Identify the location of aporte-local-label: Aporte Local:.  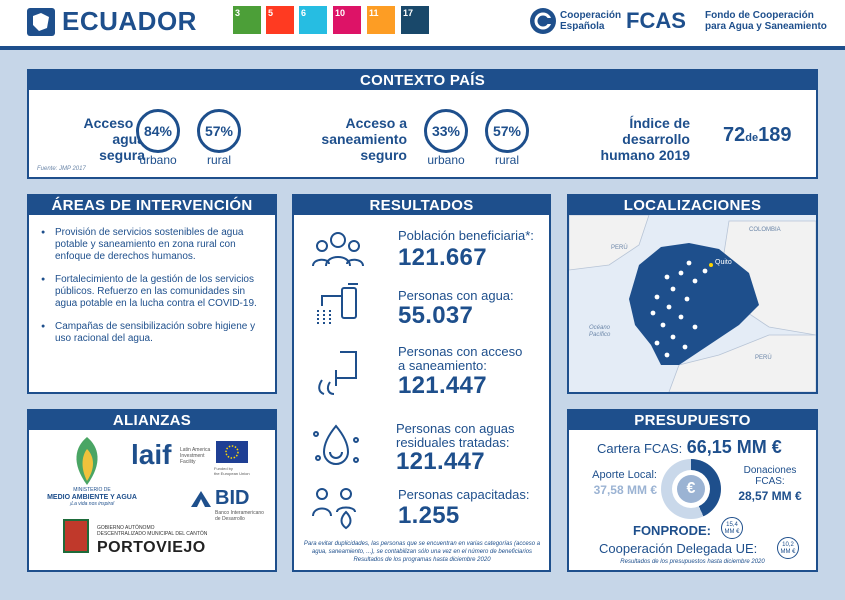
(624, 475).